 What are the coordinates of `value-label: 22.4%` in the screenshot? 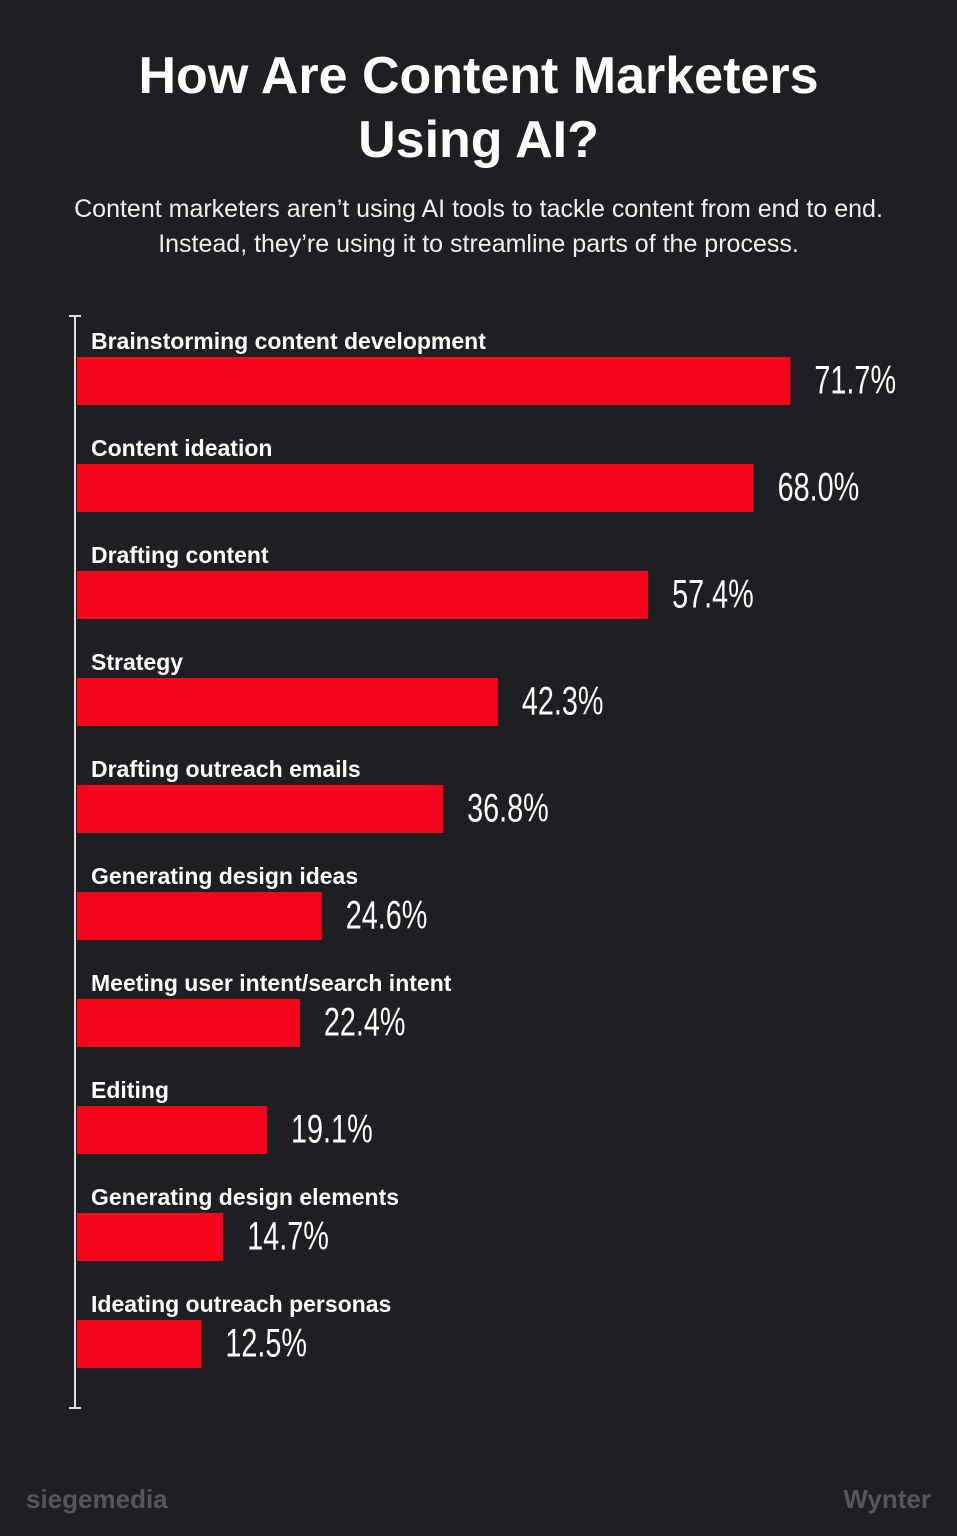 It's located at (365, 1022).